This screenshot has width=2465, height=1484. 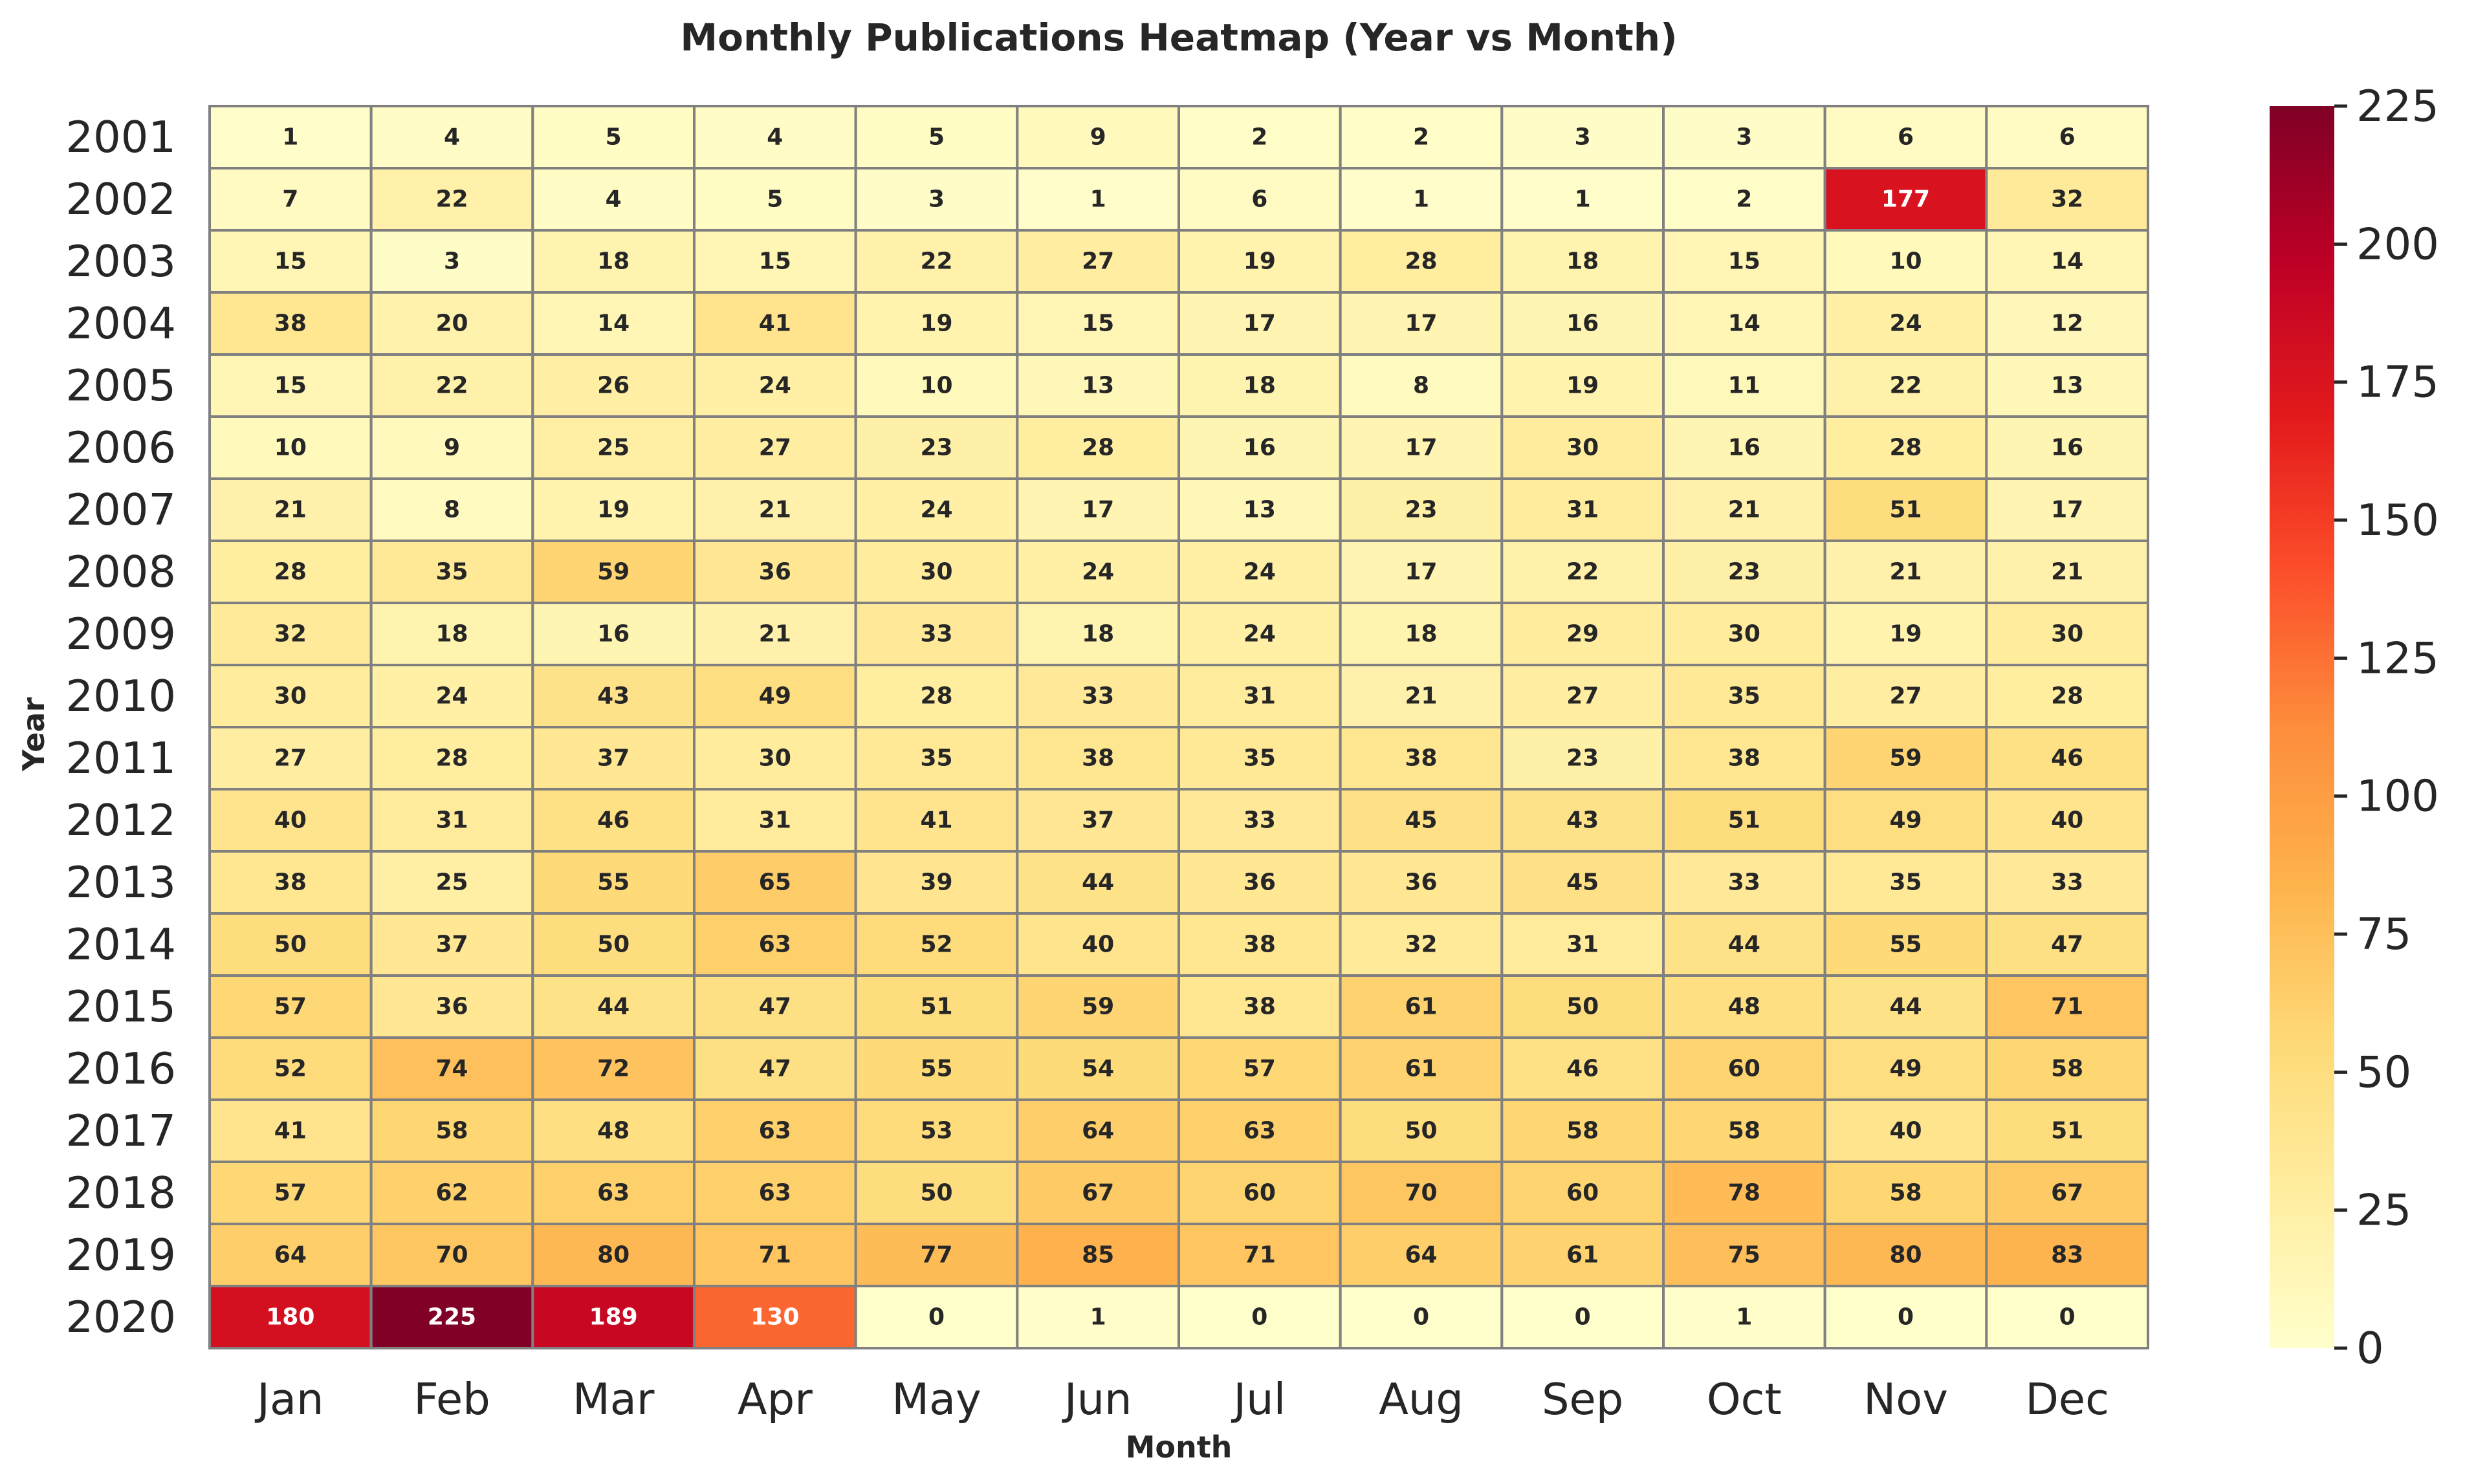 What do you see at coordinates (1744, 386) in the screenshot?
I see `heatmap-cell-value: 11` at bounding box center [1744, 386].